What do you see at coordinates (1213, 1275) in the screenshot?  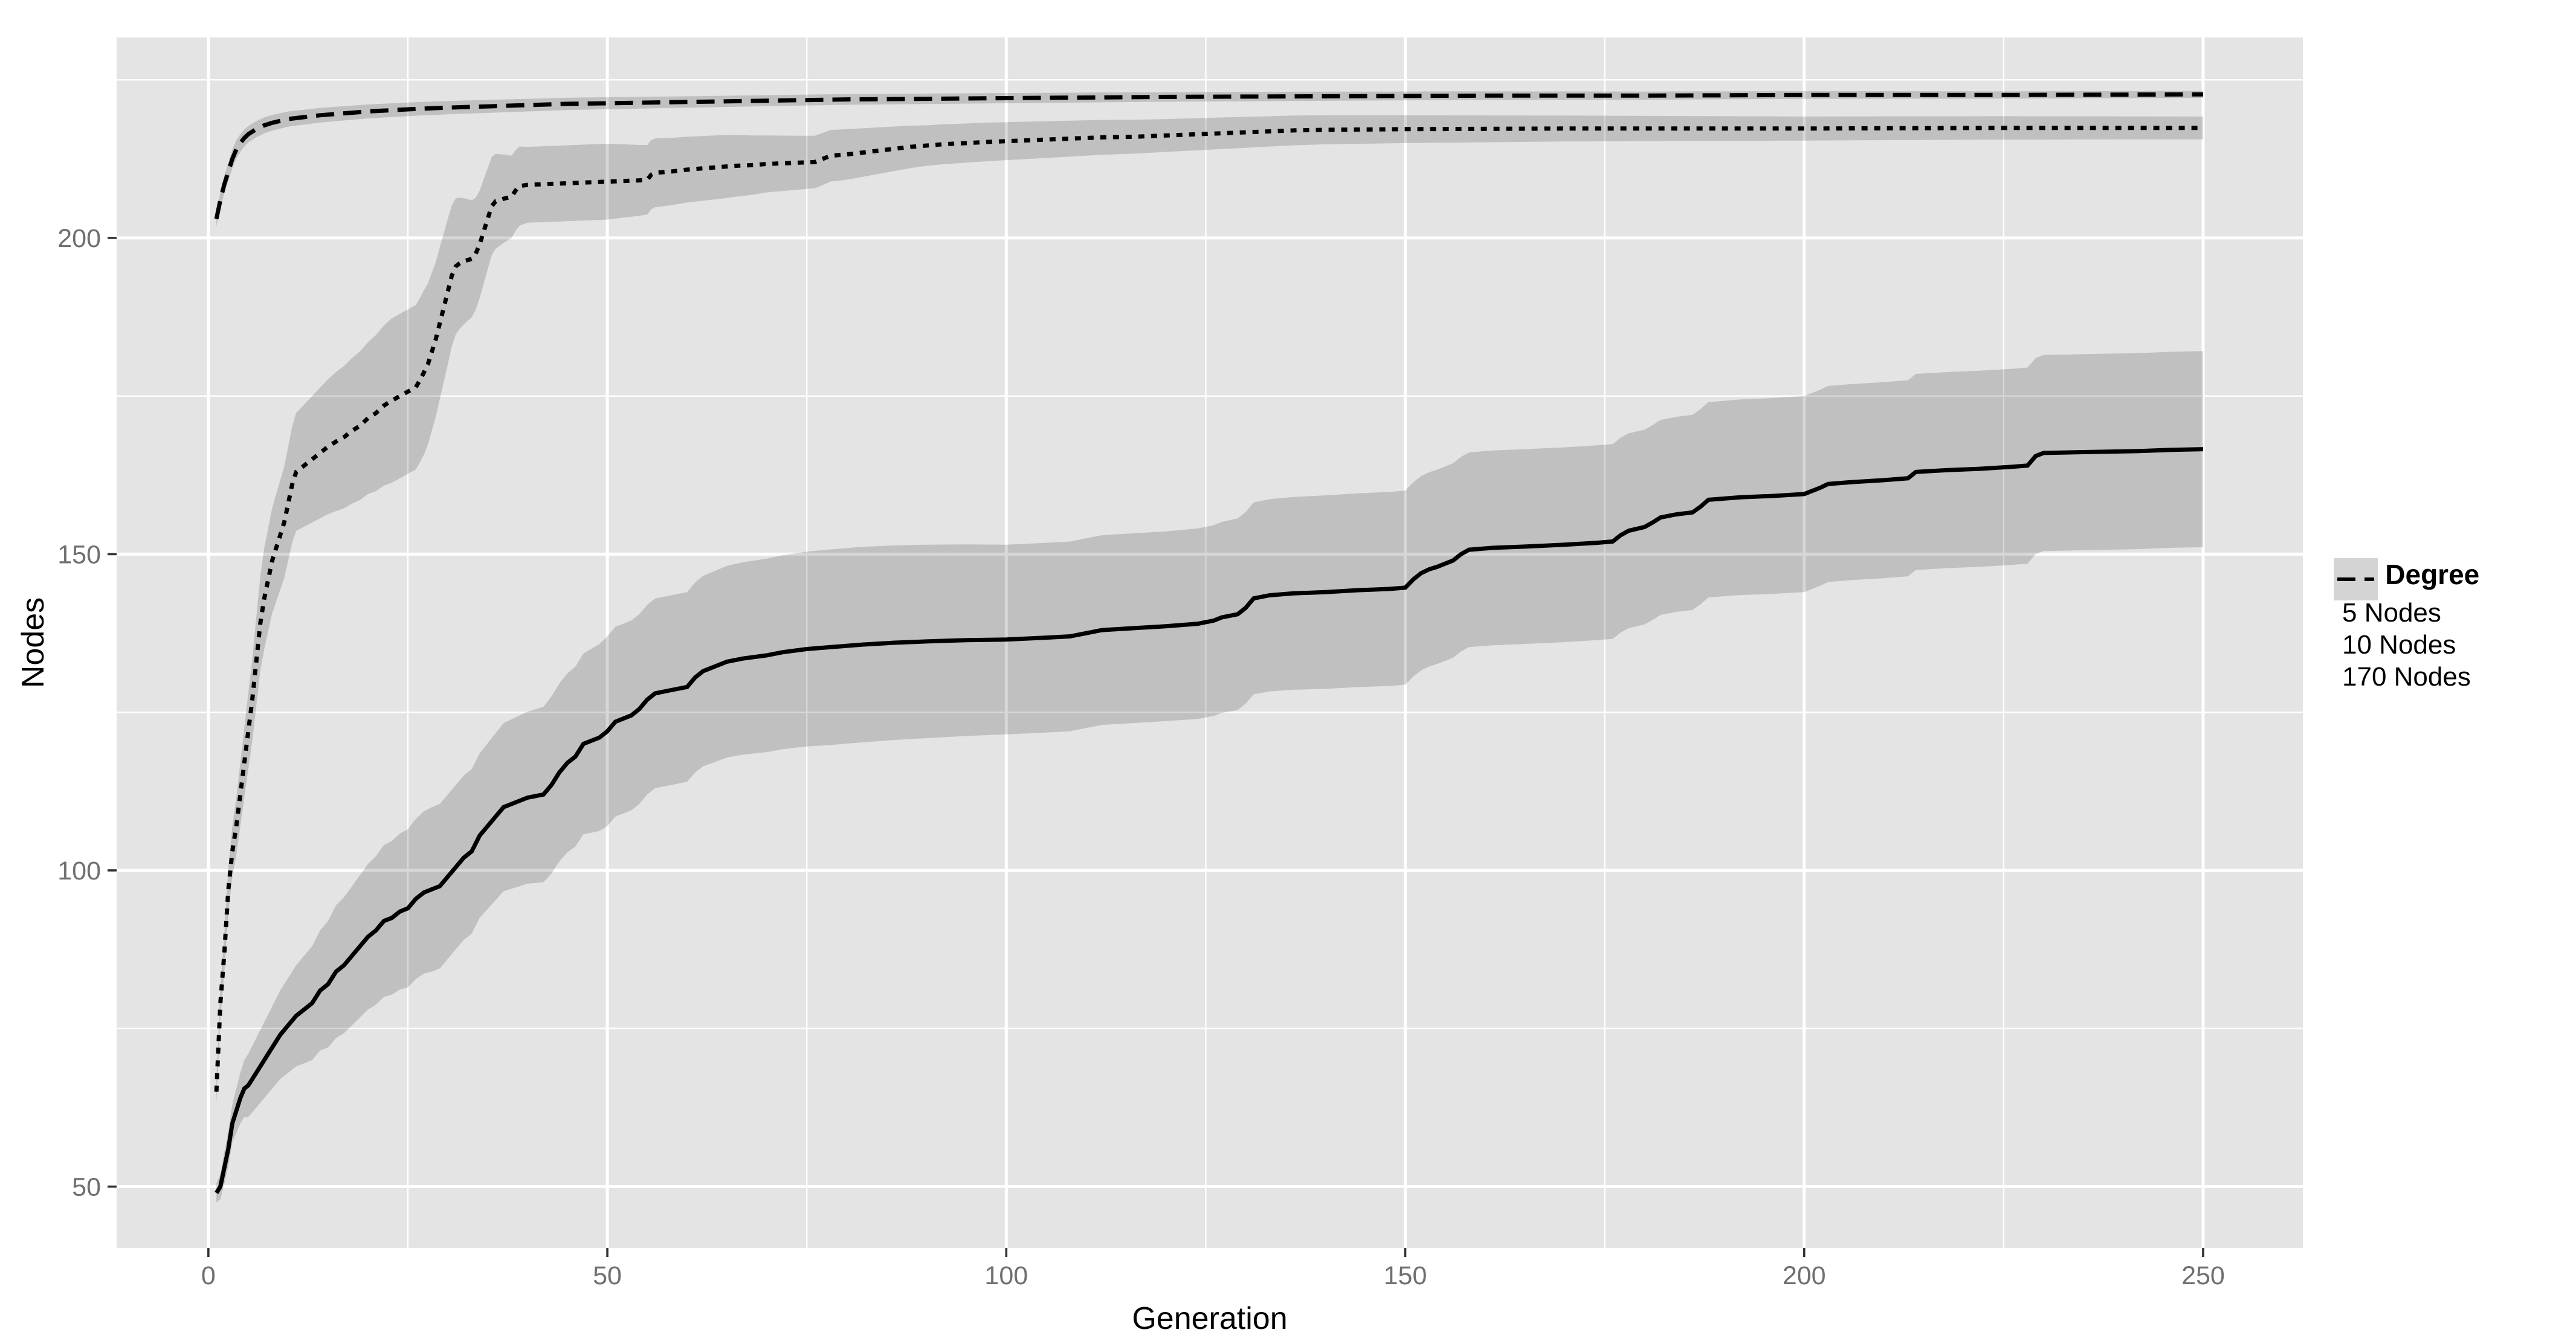 I see `x-axis-tick-labels: 0 50 100 150 200 250` at bounding box center [1213, 1275].